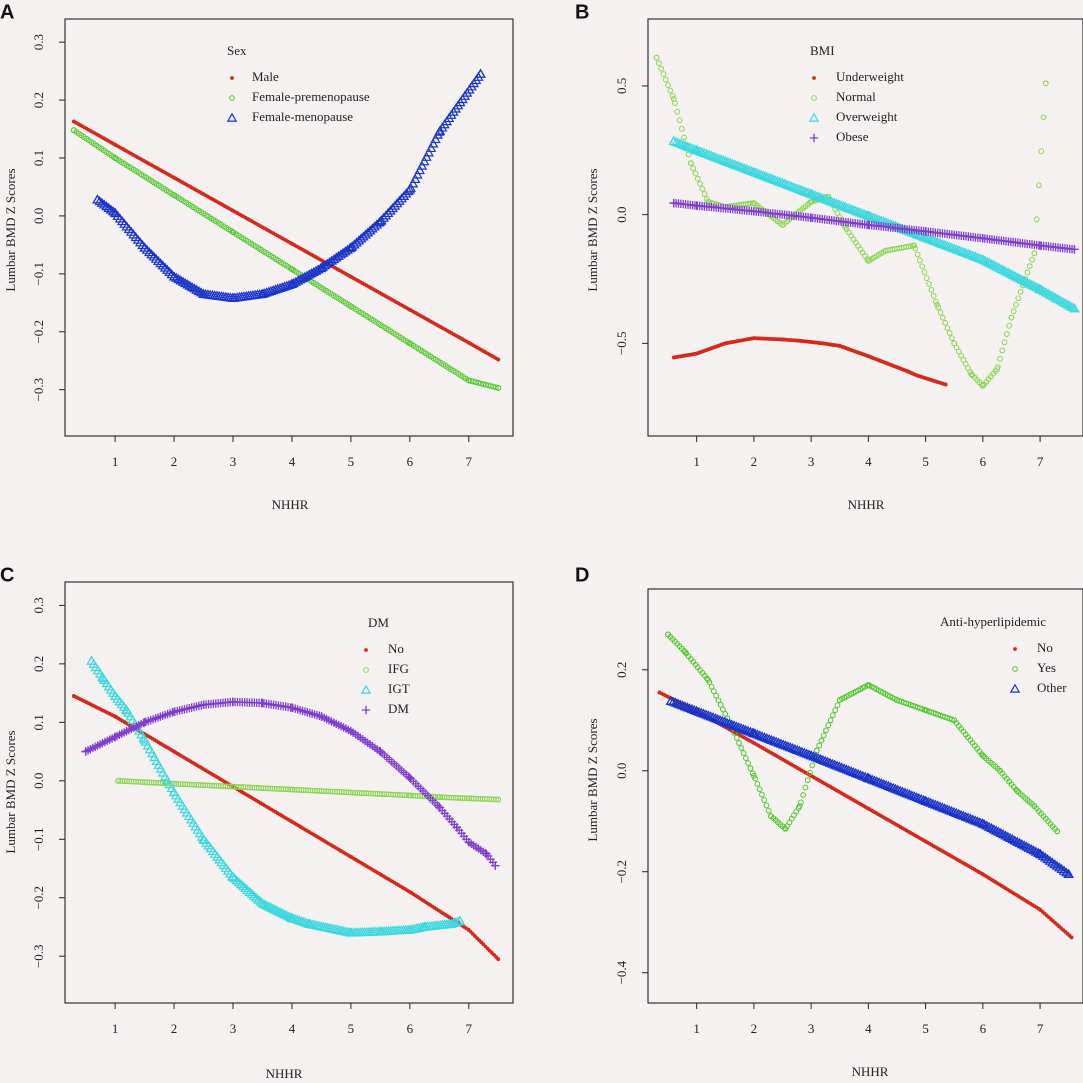 This screenshot has width=1083, height=1083. I want to click on legend-title: Anti-hyperlipidemic, so click(993, 621).